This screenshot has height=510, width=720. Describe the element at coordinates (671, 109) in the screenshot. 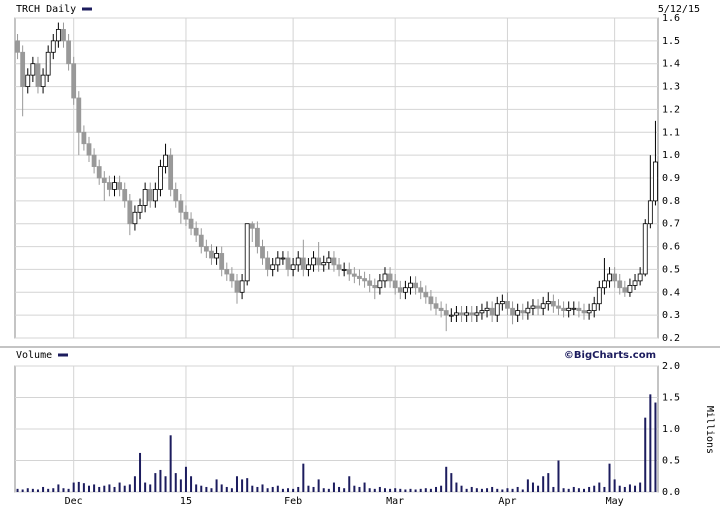

I see `y-tick-label: 1.2` at that location.